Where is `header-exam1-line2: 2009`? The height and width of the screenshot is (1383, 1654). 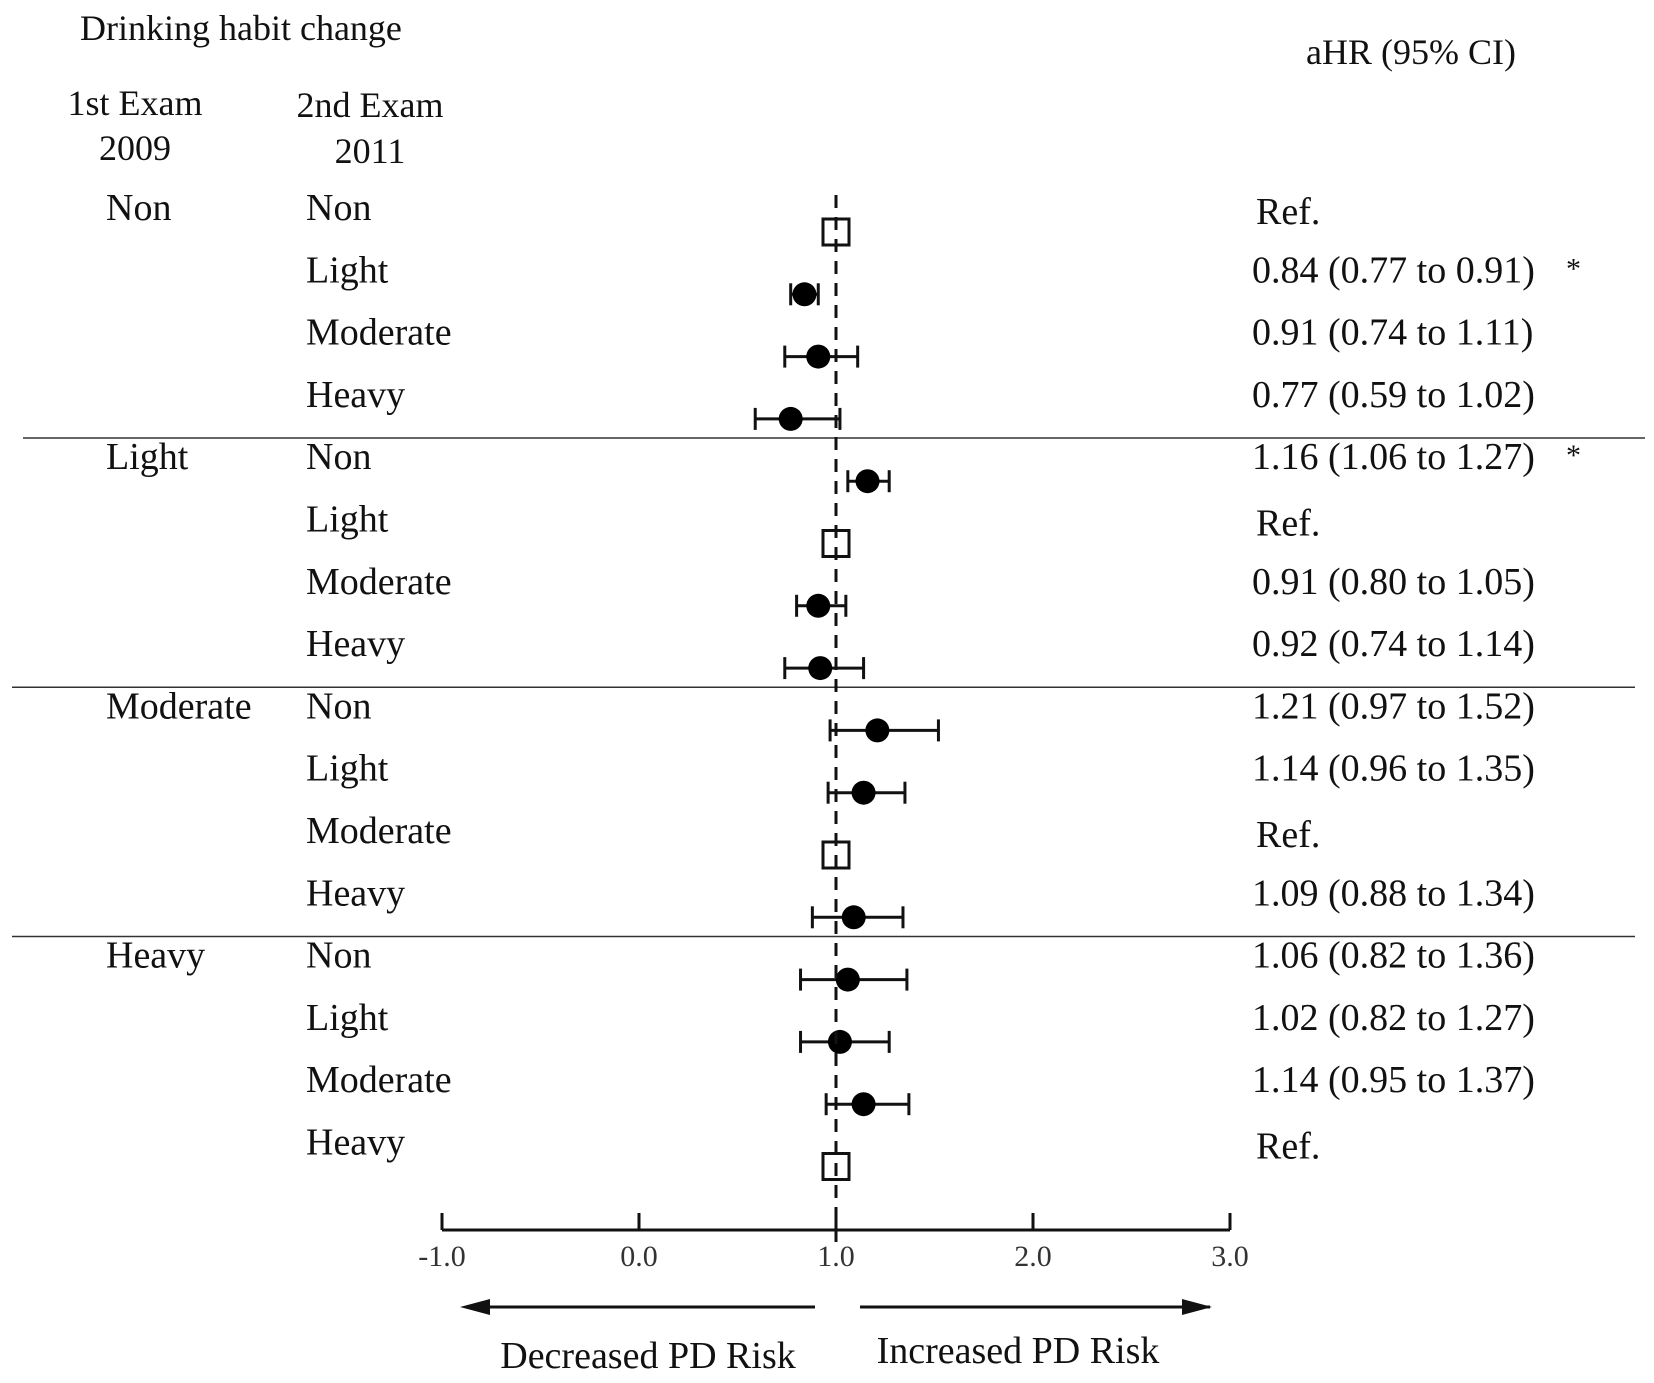
header-exam1-line2: 2009 is located at coordinates (135, 148).